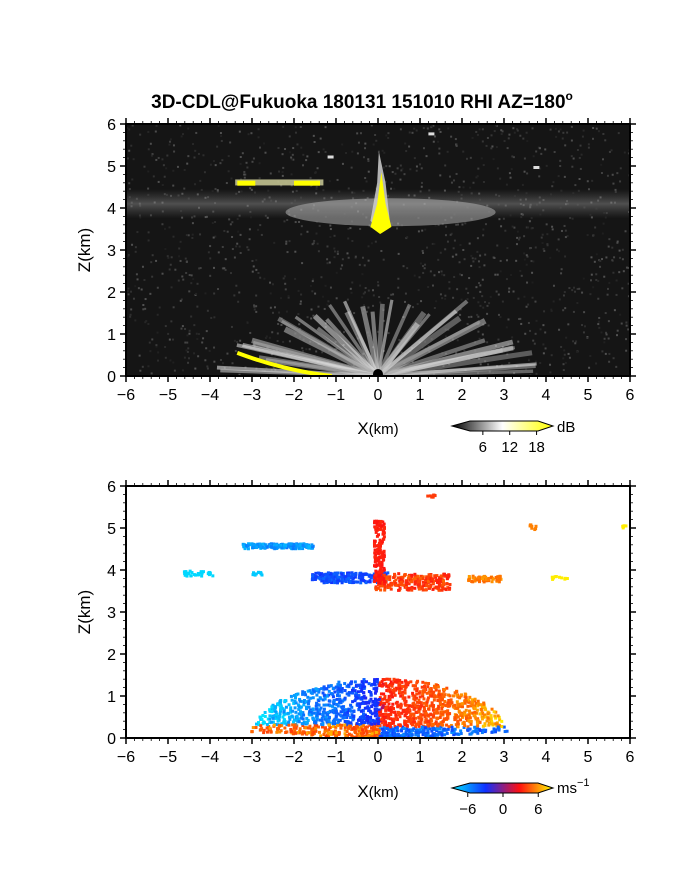 Image resolution: width=680 pixels, height=880 pixels. What do you see at coordinates (546, 757) in the screenshot?
I see `bottom-xtick-label: 4` at bounding box center [546, 757].